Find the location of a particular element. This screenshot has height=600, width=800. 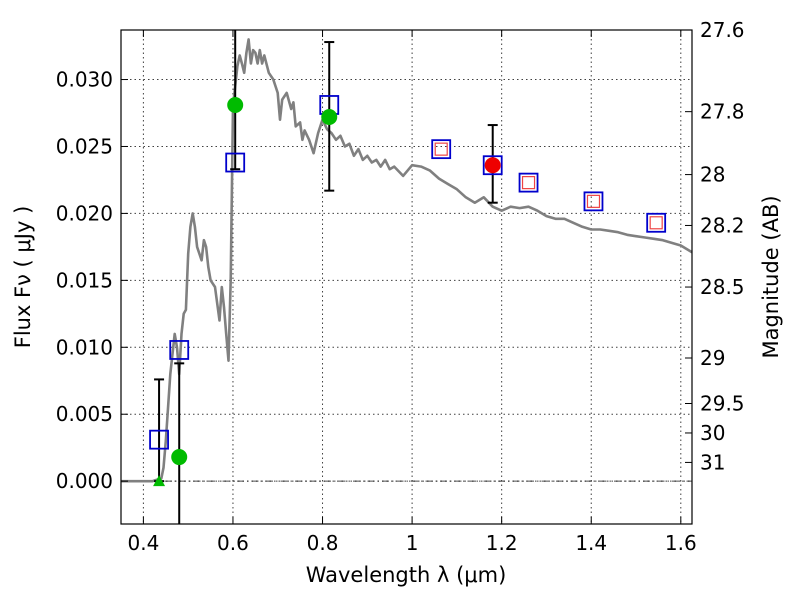

x-tick-label: 0.8 is located at coordinates (323, 543).